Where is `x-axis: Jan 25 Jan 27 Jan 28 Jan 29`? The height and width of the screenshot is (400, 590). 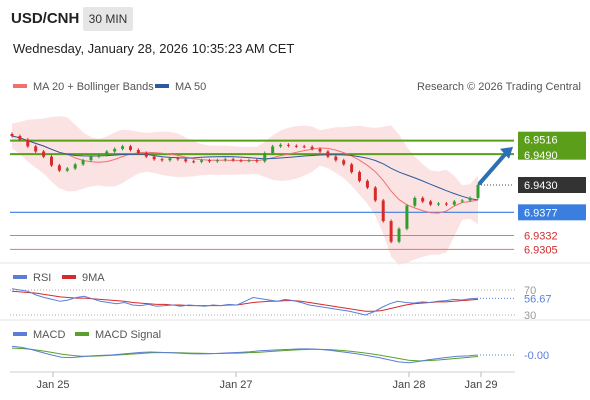
x-axis: Jan 25 Jan 27 Jan 28 Jan 29 is located at coordinates (267, 381).